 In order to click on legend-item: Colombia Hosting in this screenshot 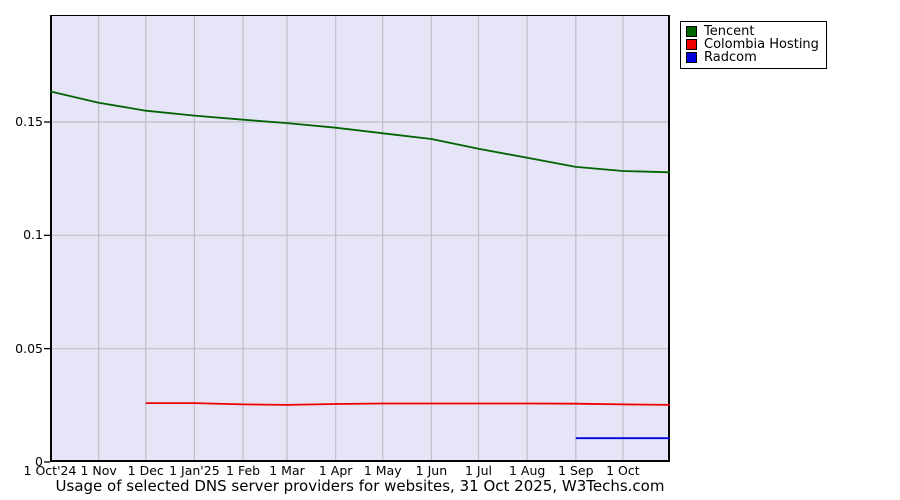, I will do `click(752, 44)`.